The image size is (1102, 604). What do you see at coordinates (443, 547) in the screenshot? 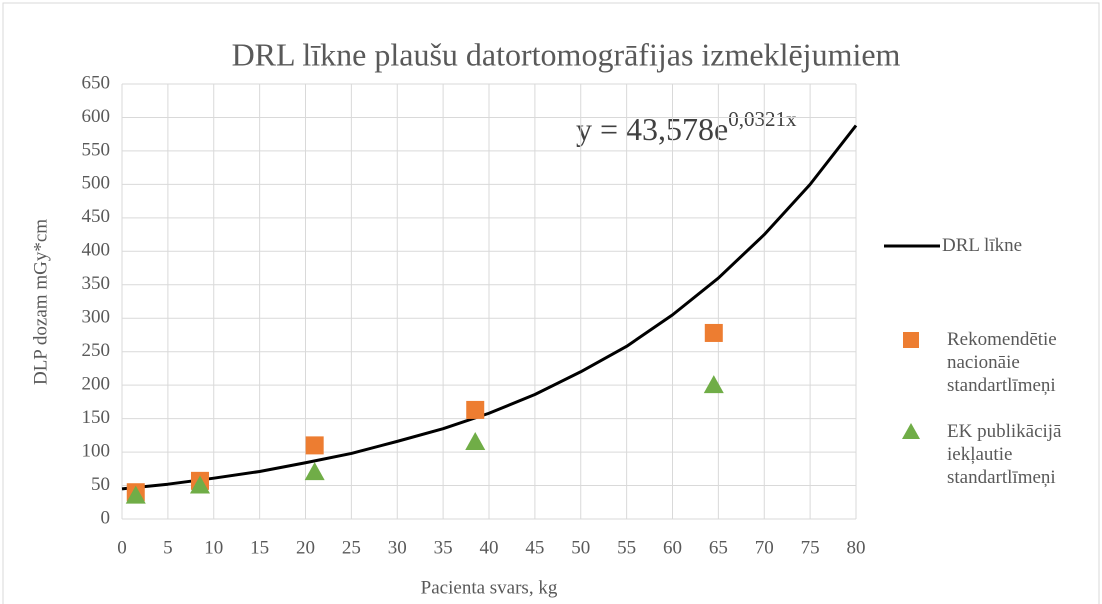
I see `x-tick-label: 35` at bounding box center [443, 547].